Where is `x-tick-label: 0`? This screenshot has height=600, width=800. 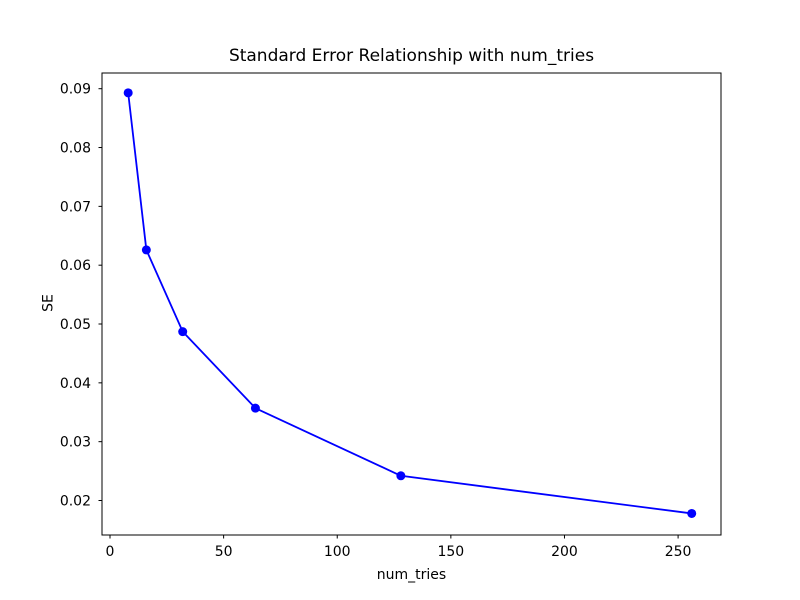 x-tick-label: 0 is located at coordinates (110, 552).